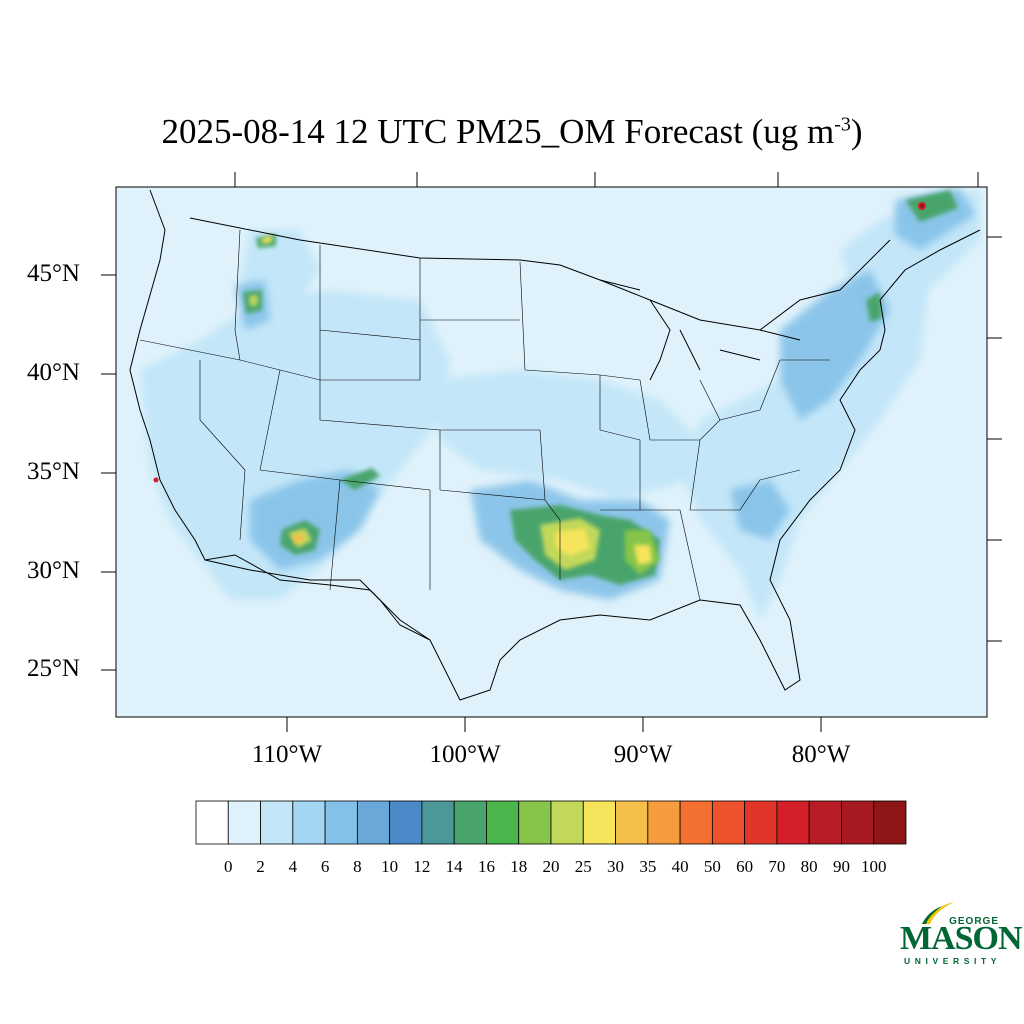  I want to click on lat-label-25: 25°N, so click(53, 668).